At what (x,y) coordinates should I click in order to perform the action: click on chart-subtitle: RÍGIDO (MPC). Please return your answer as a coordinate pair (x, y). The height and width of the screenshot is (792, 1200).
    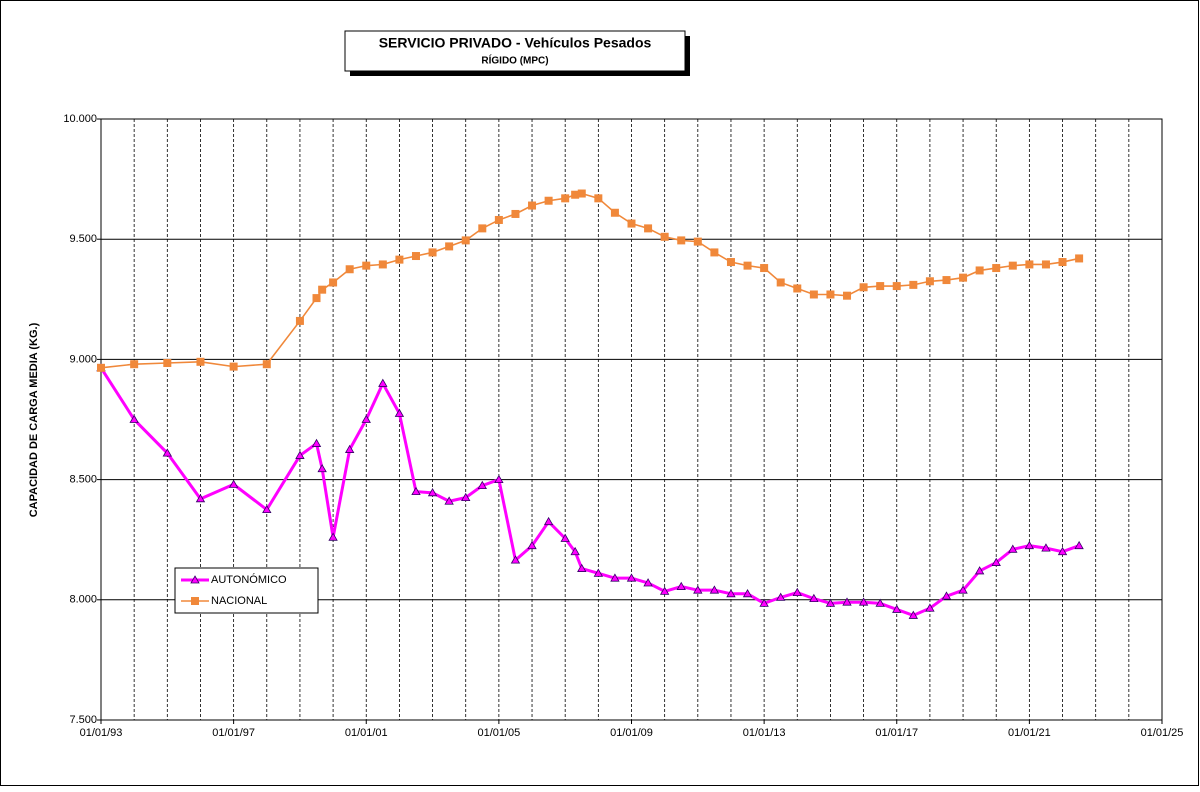
    Looking at the image, I should click on (514, 60).